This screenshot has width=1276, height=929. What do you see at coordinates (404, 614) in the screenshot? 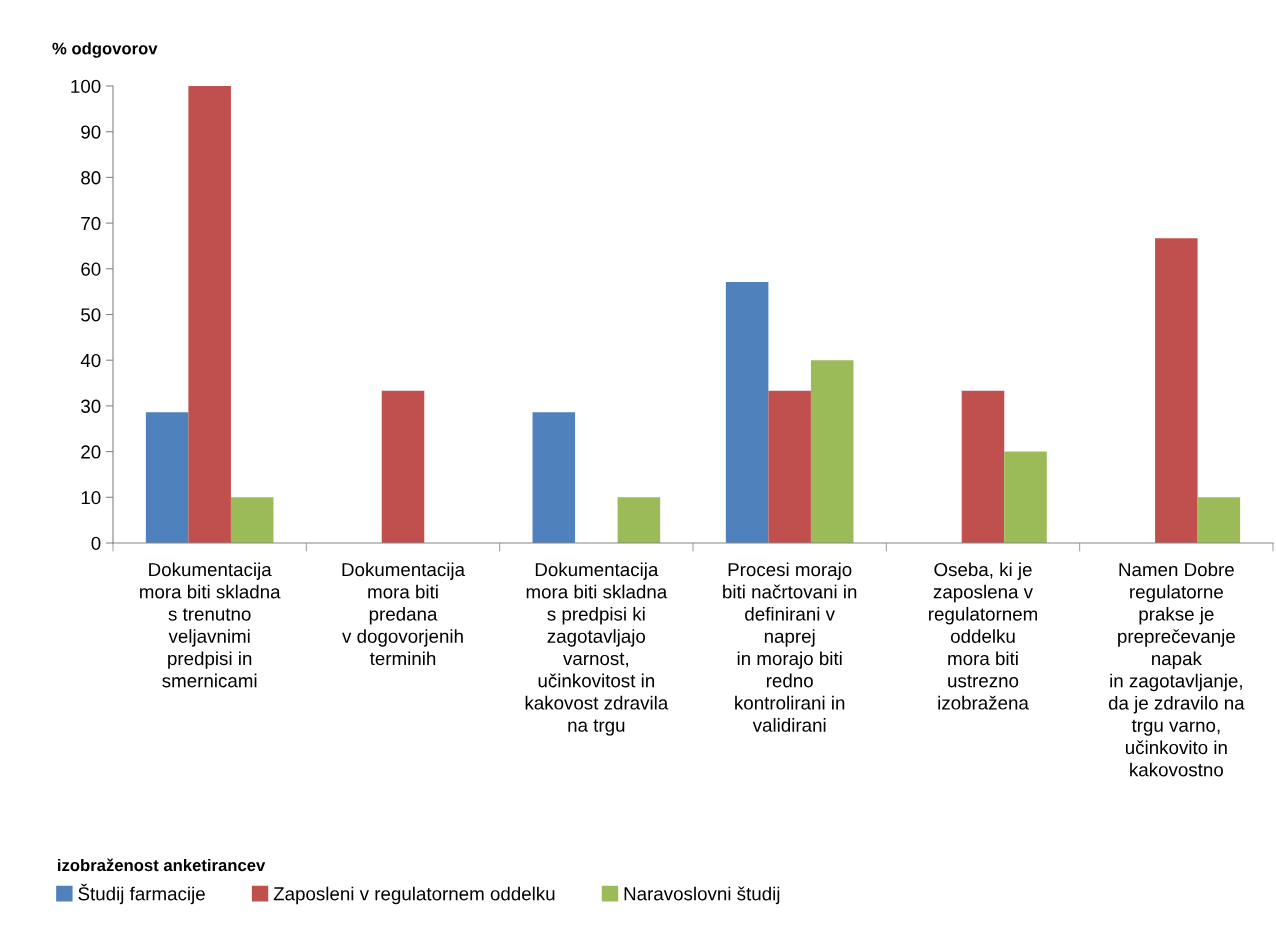
I see `x-tick-label: Dokumentacija mora biti predana v dogovorjenih terminih` at bounding box center [404, 614].